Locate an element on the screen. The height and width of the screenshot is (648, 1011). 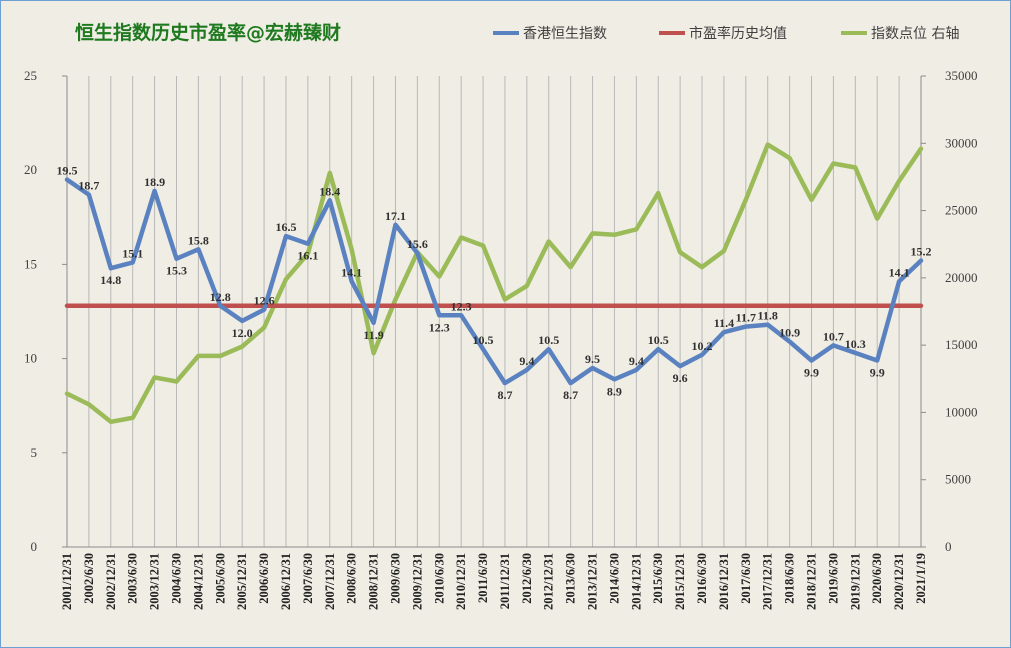
x-tick-label-9: 2006/6/30 is located at coordinates (264, 578).